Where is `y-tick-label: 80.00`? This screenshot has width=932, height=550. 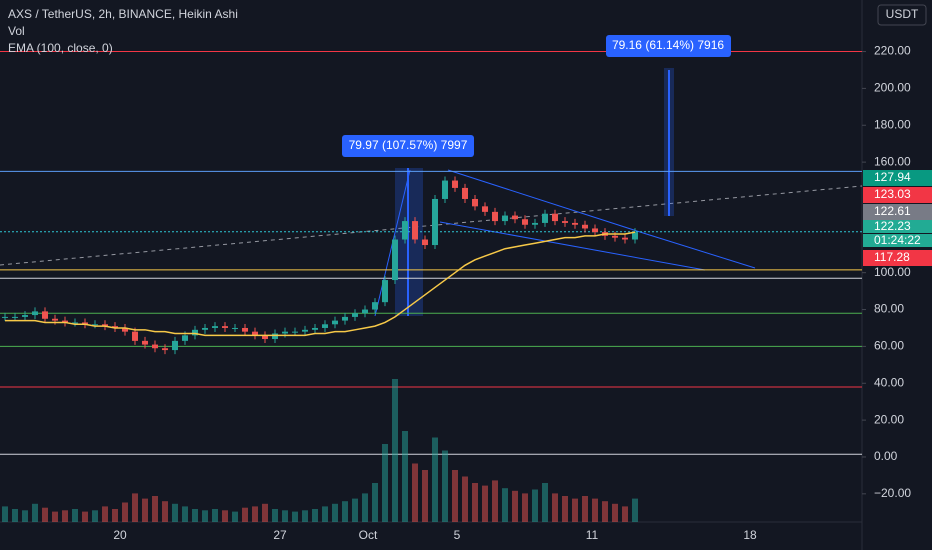
y-tick-label: 80.00 is located at coordinates (889, 309).